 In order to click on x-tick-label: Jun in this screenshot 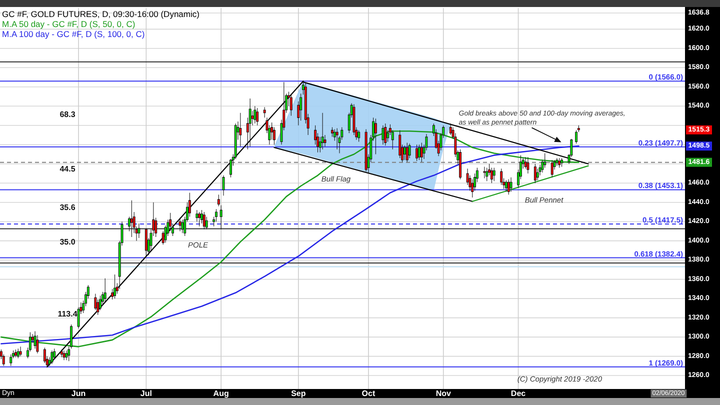, I will do `click(78, 393)`.